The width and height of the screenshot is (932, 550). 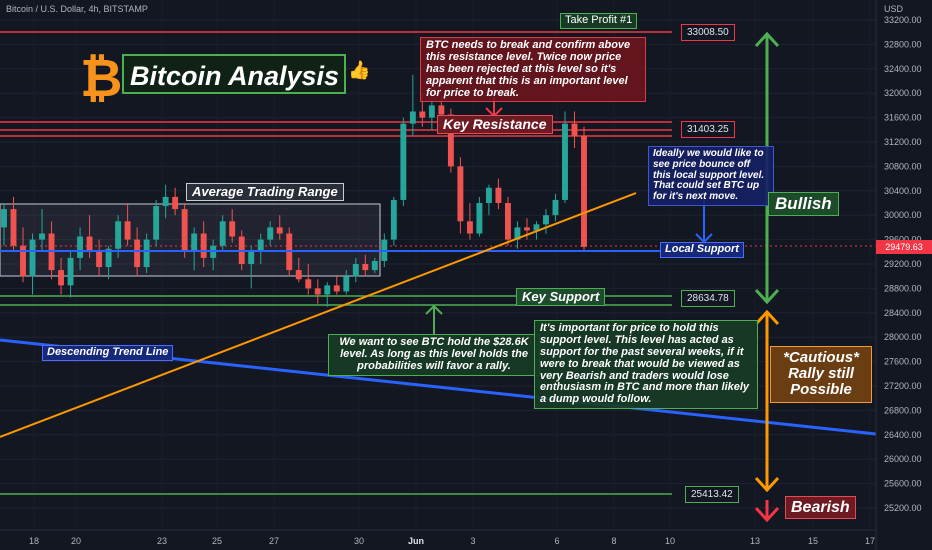 What do you see at coordinates (894, 9) in the screenshot?
I see `currency-label: USD` at bounding box center [894, 9].